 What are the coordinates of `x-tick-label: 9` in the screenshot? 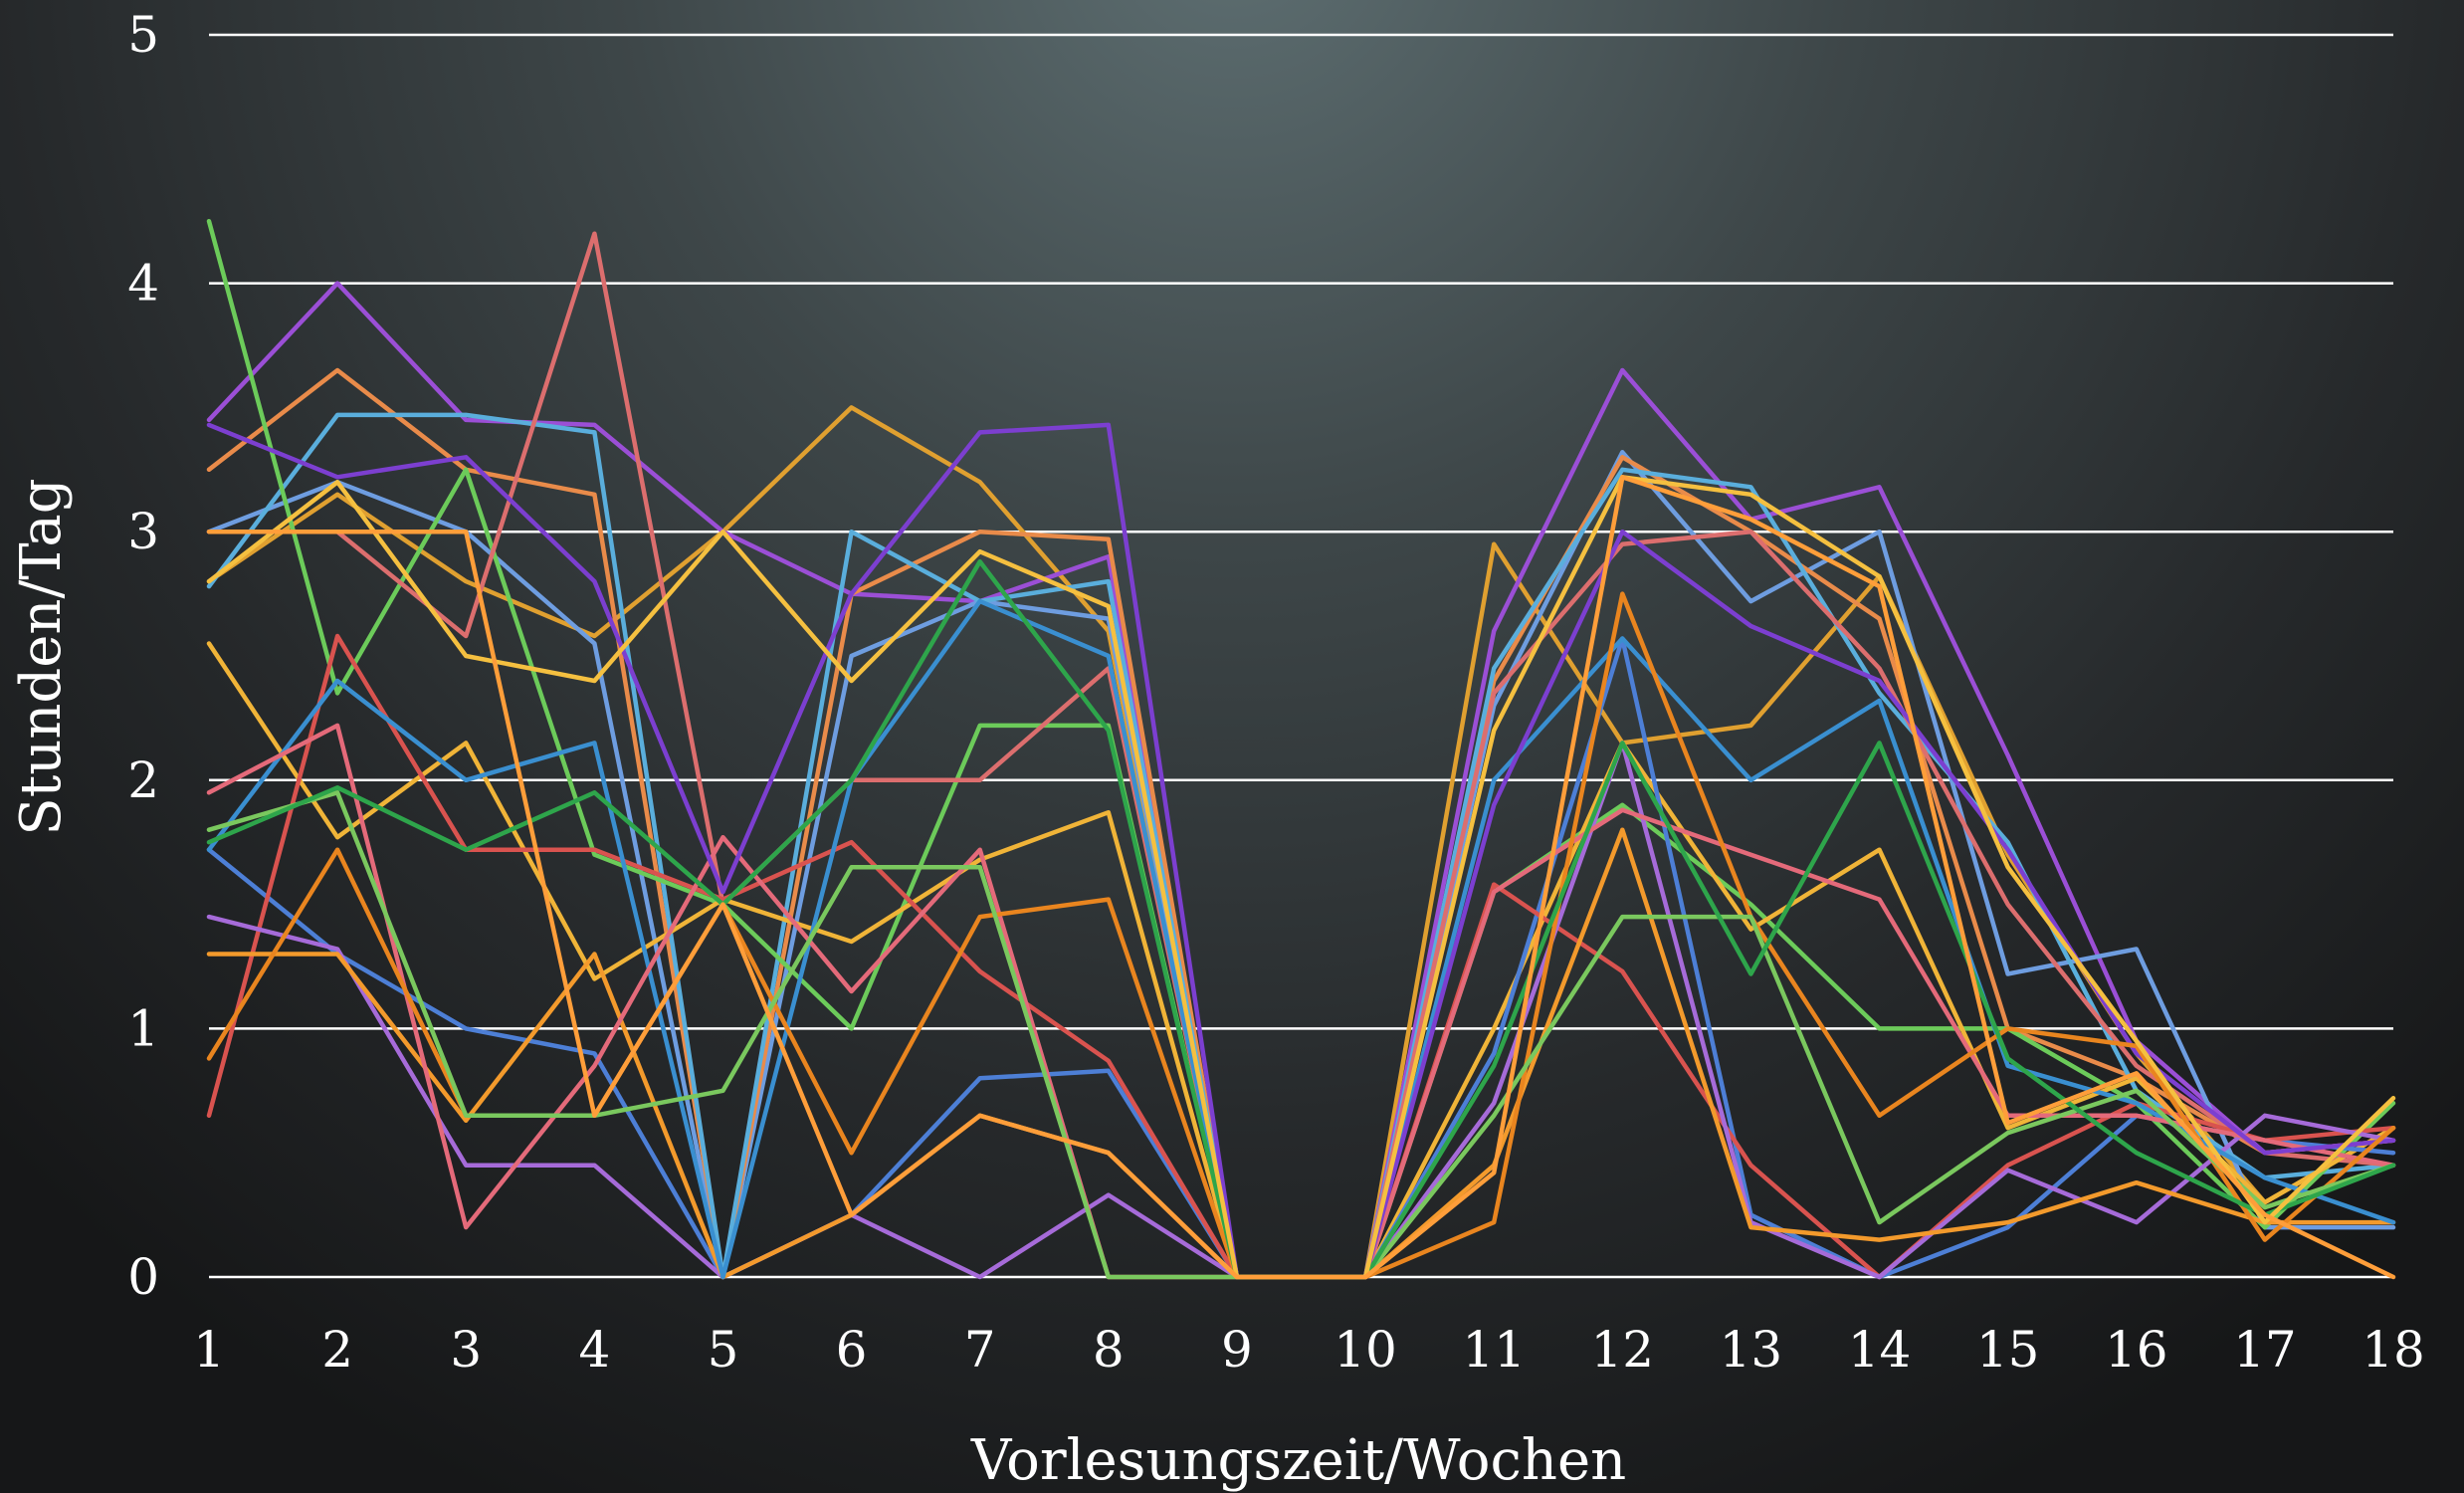 It's located at (1237, 1350).